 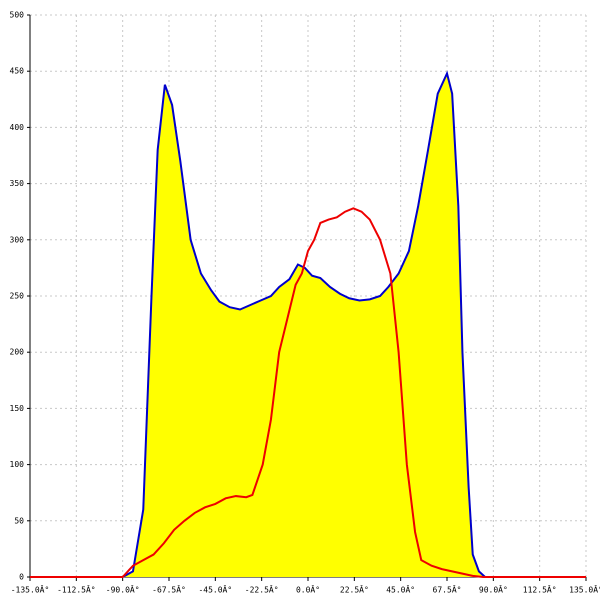 What do you see at coordinates (17, 71) in the screenshot?
I see `y-tick-label: 450` at bounding box center [17, 71].